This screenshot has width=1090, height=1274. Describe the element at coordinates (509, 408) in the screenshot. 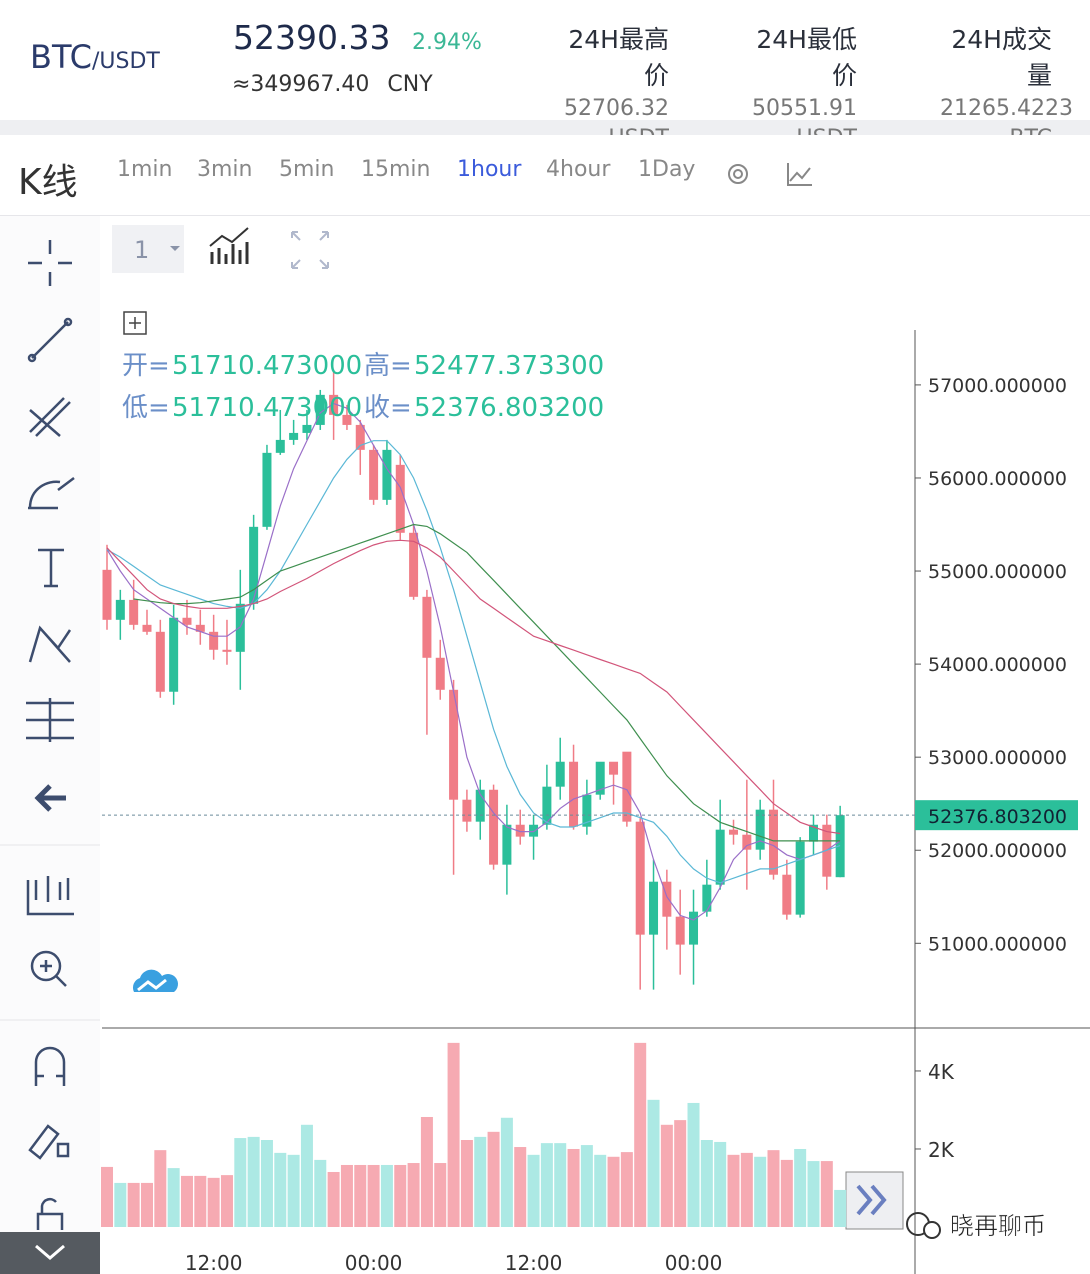

I see `legend-value: 52376.803200` at that location.